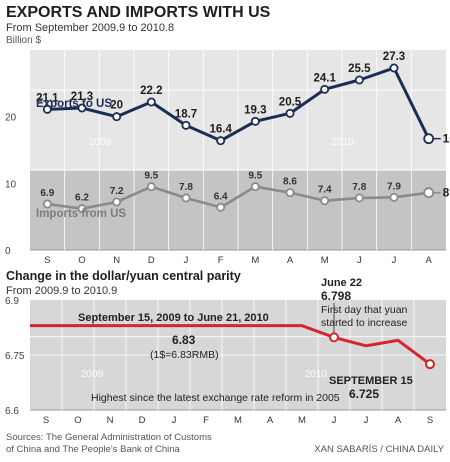 The height and width of the screenshot is (462, 450). I want to click on data-label: 8.6, so click(290, 182).